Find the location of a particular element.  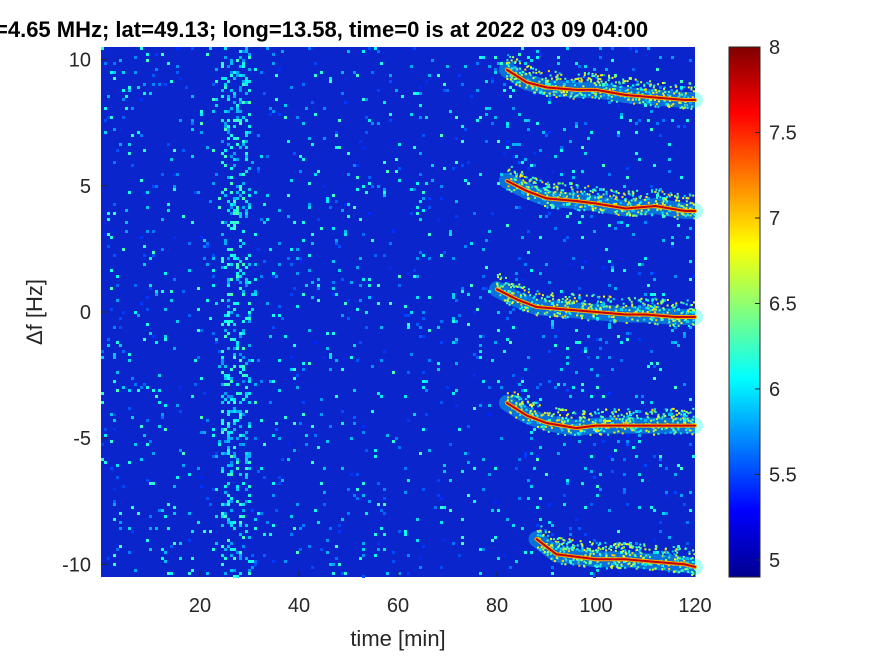

x-tick-label: 80 is located at coordinates (497, 606).